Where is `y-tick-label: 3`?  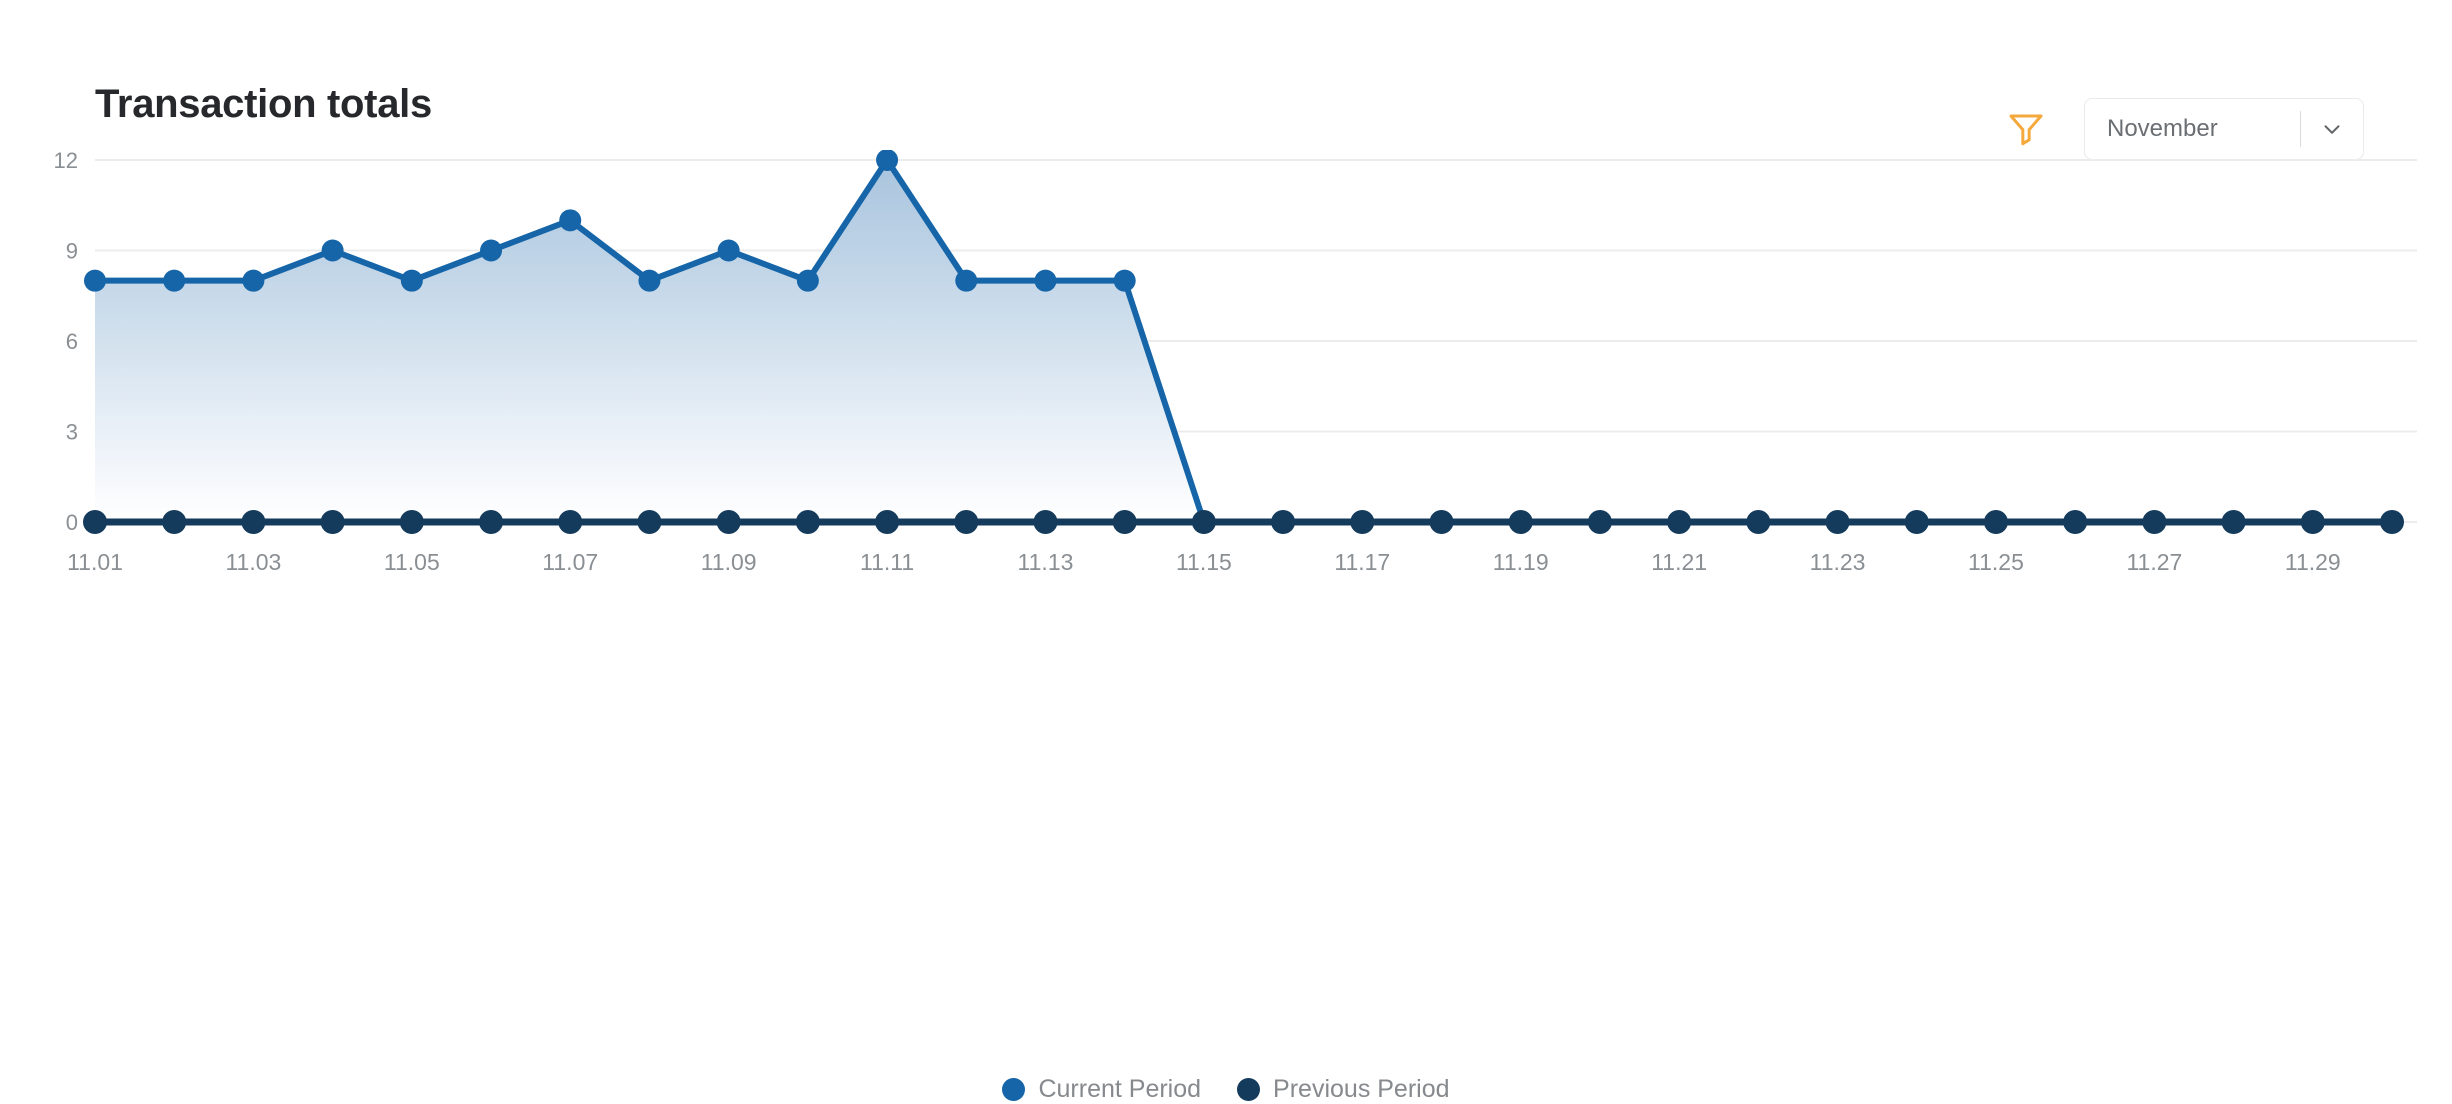 y-tick-label: 3 is located at coordinates (72, 432).